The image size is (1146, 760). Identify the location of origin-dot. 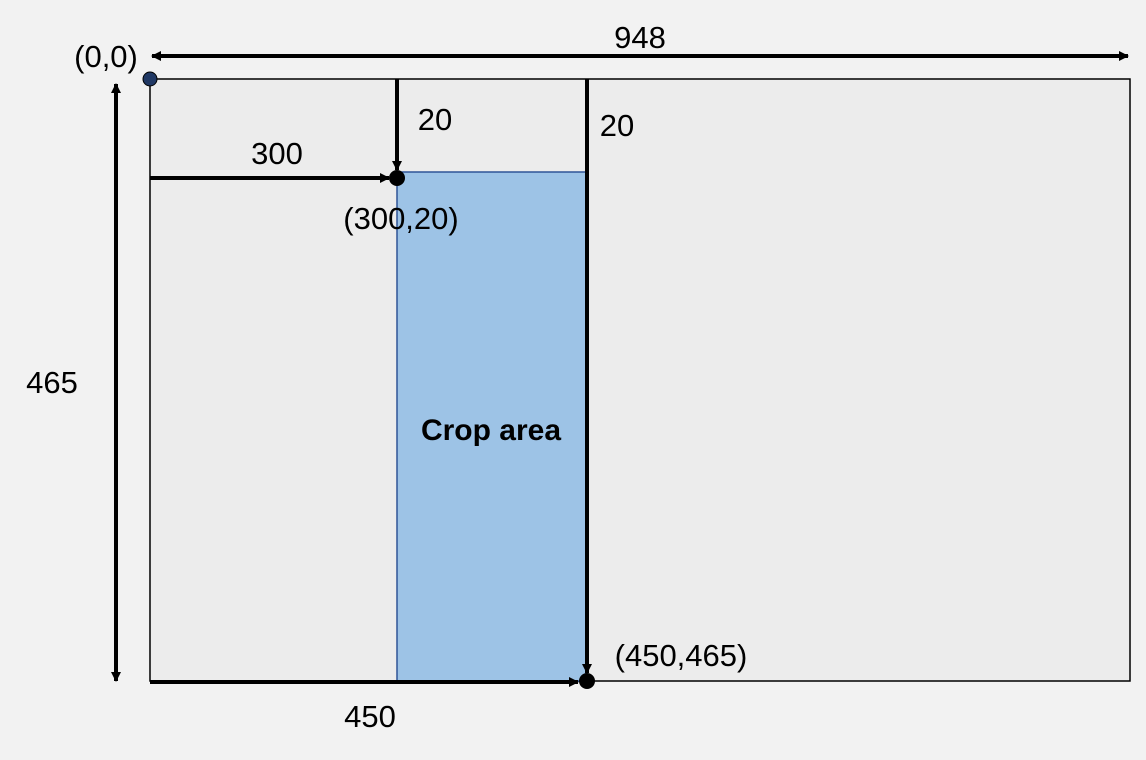
(150, 79).